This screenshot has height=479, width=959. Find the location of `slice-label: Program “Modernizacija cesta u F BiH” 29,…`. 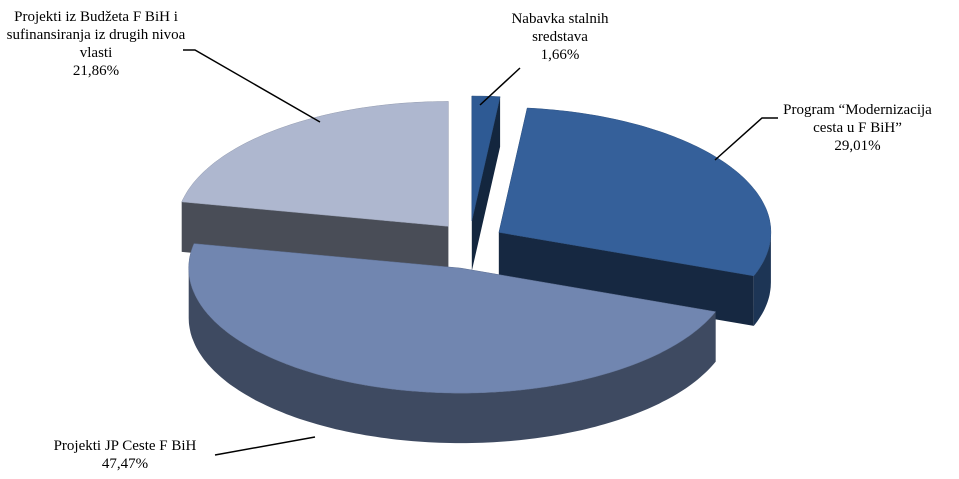

slice-label: Program “Modernizacija cesta u F BiH” 29,… is located at coordinates (857, 128).